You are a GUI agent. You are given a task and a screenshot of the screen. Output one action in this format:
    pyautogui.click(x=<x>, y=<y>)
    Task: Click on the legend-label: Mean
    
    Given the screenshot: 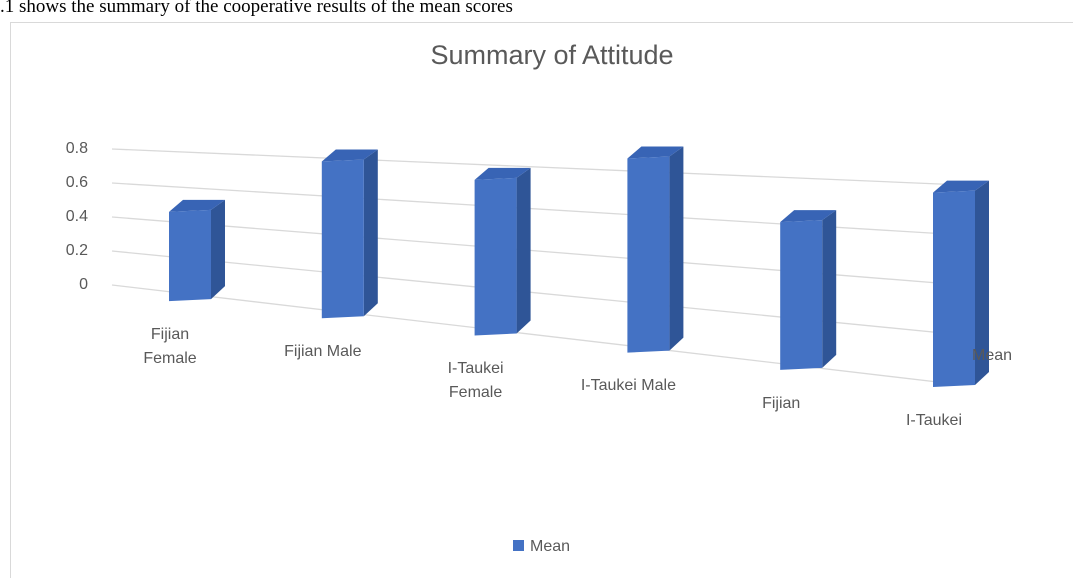 What is the action you would take?
    pyautogui.click(x=550, y=546)
    